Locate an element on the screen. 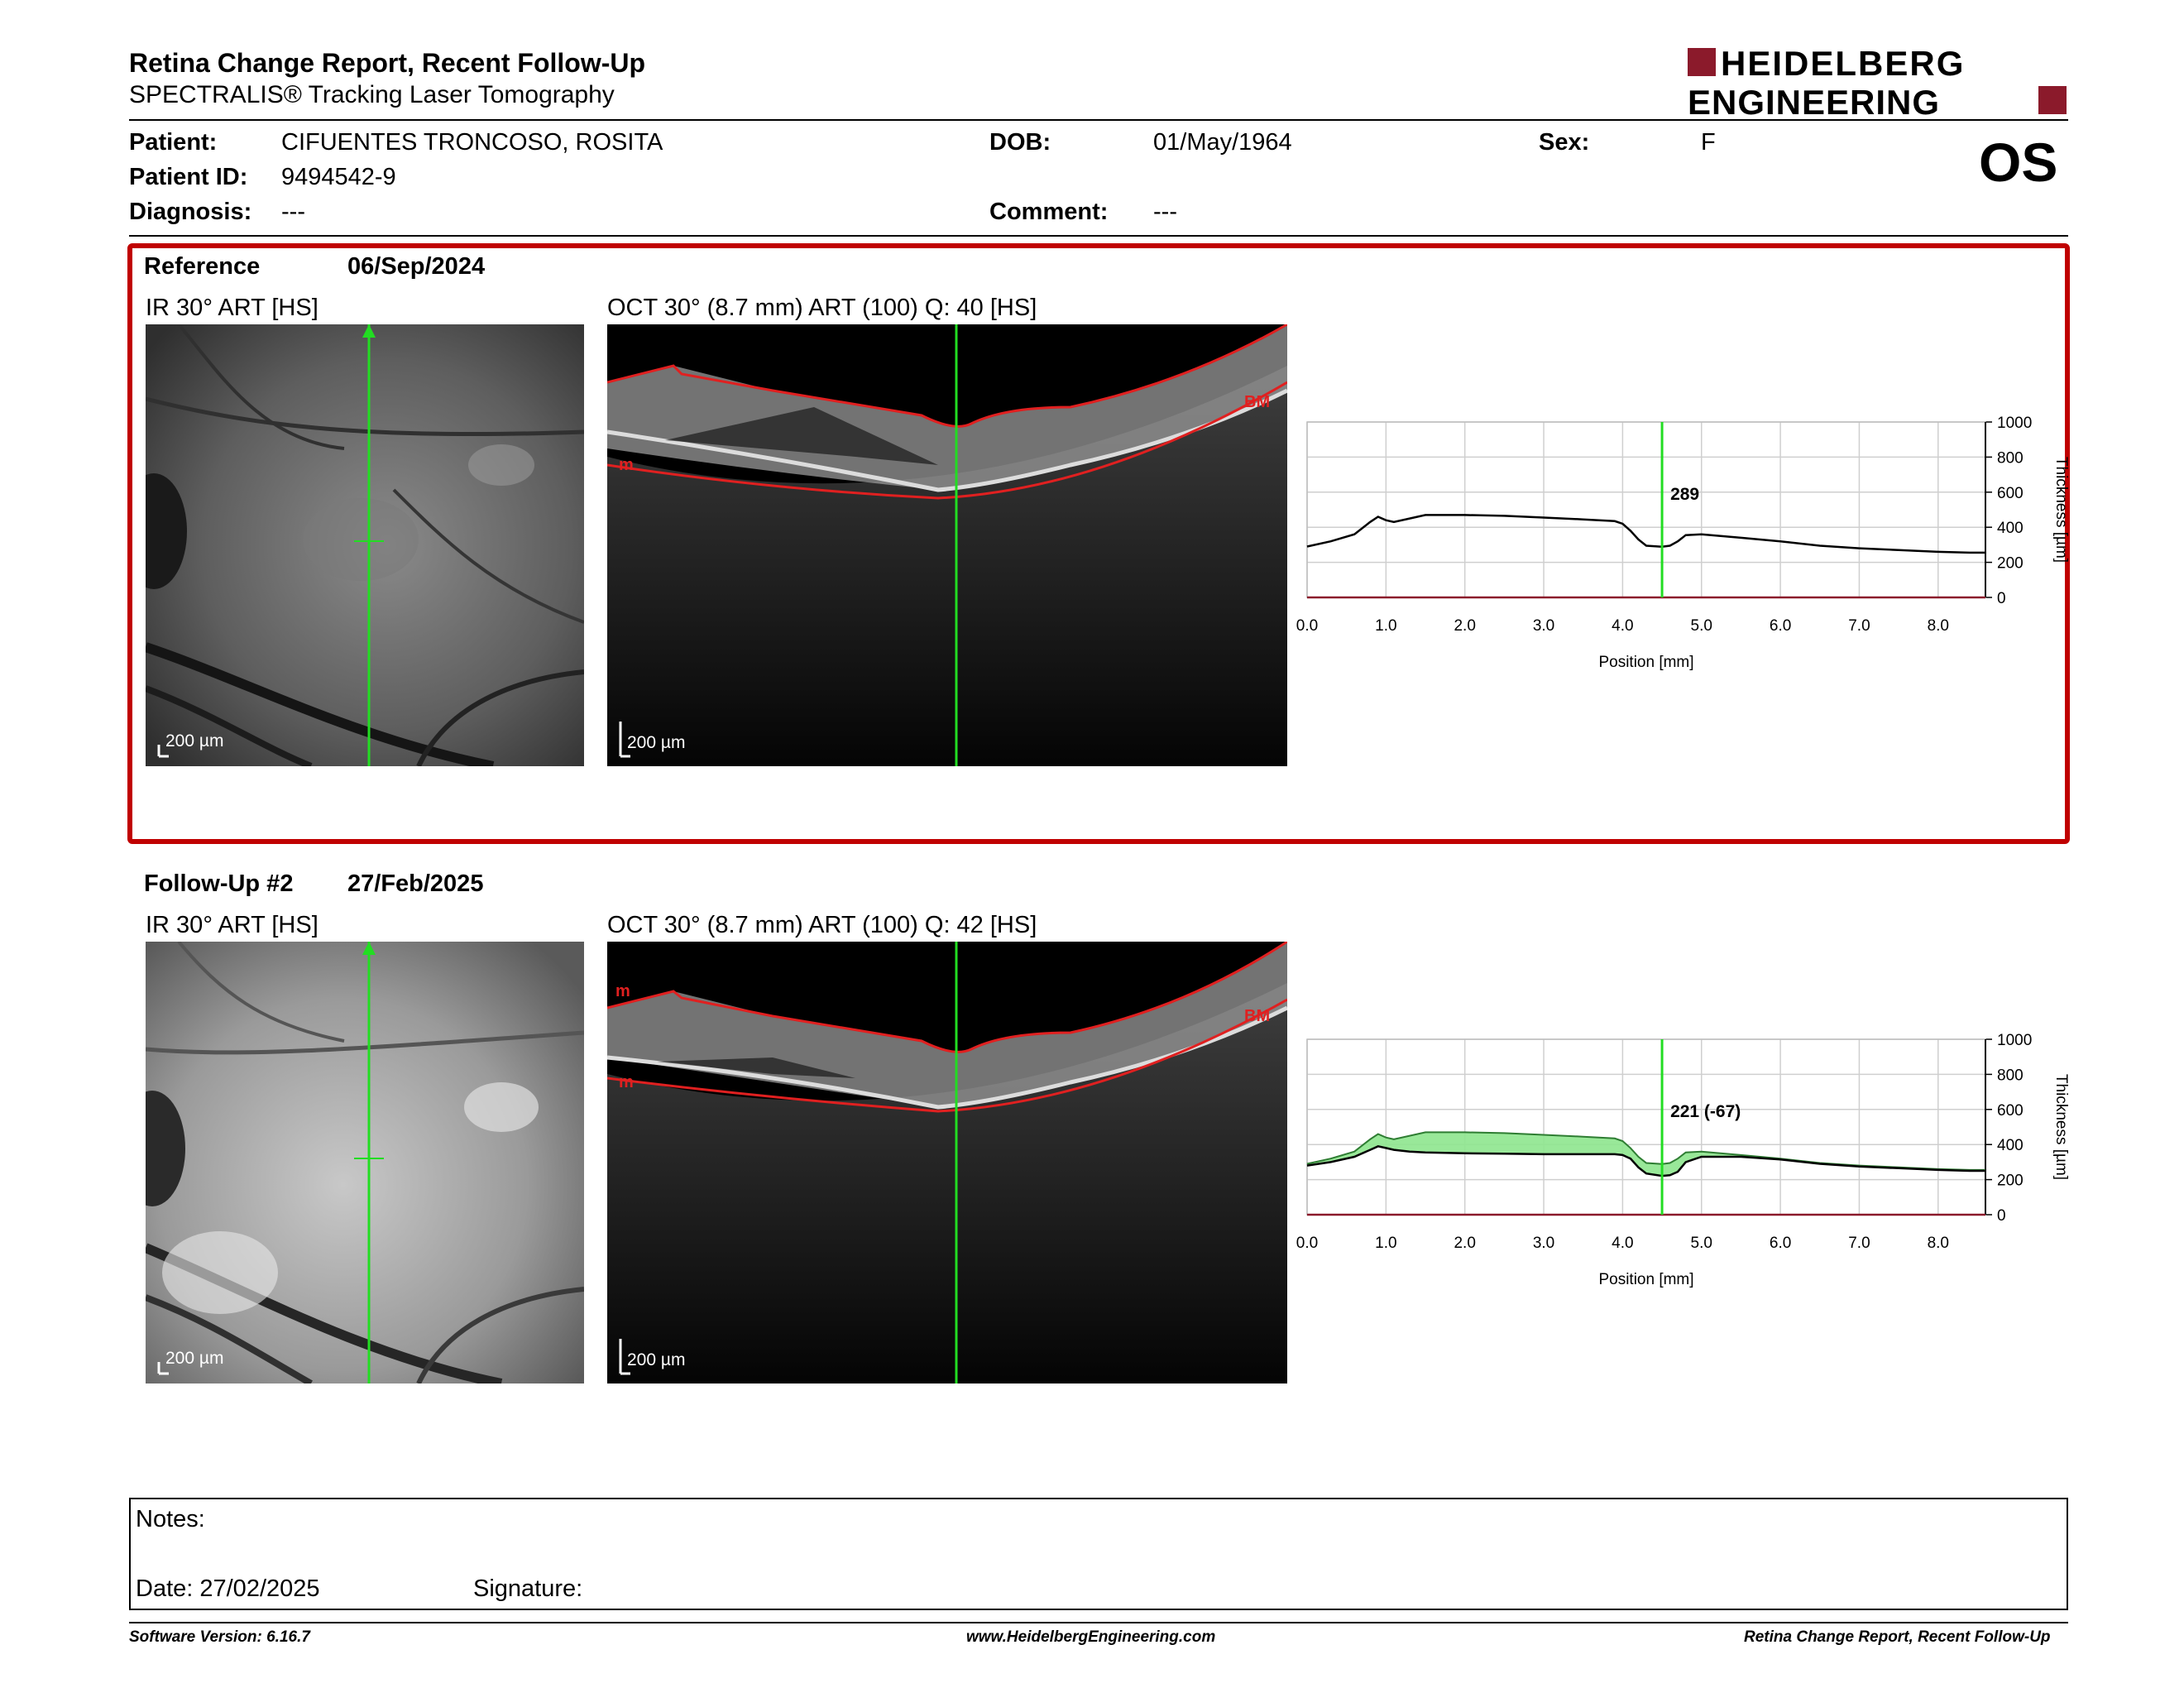 The height and width of the screenshot is (1688, 2184). reference-label: Reference is located at coordinates (202, 266).